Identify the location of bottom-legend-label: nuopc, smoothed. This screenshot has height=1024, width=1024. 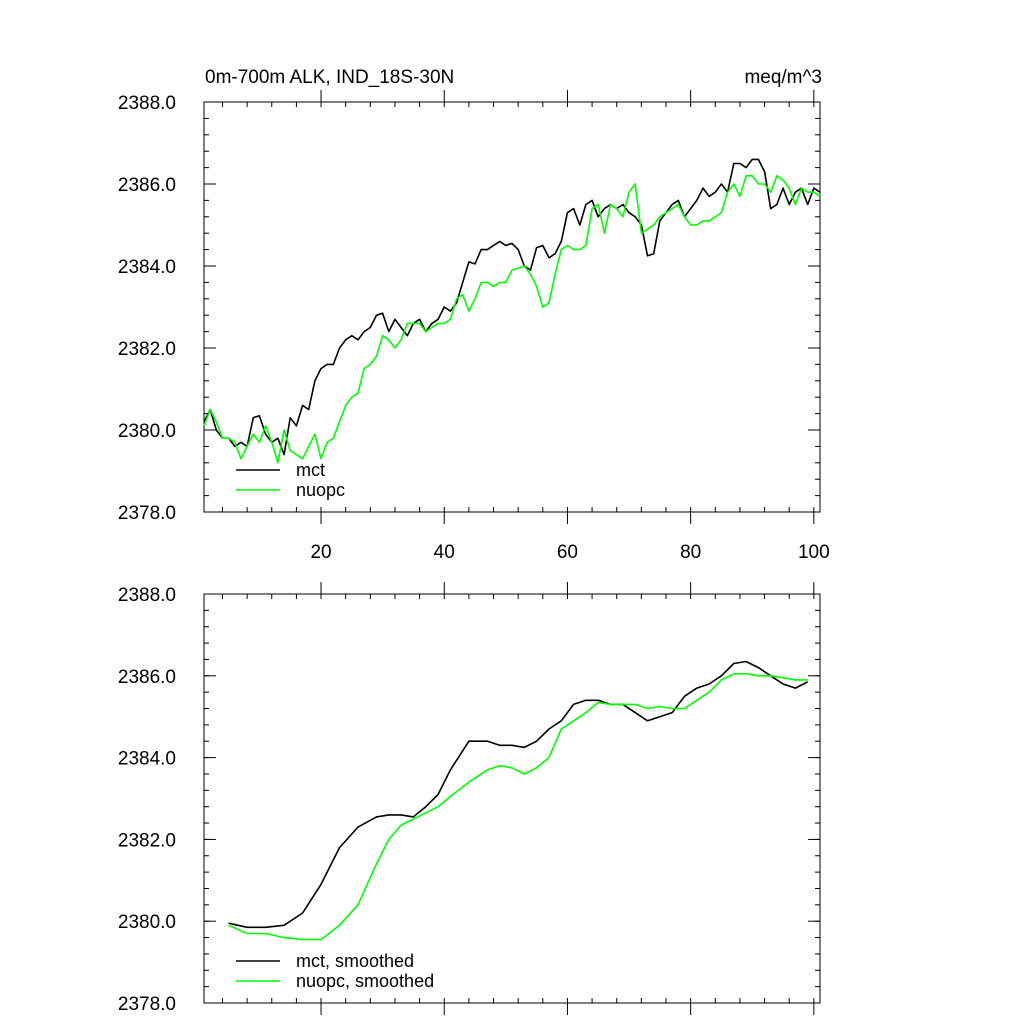
(365, 981).